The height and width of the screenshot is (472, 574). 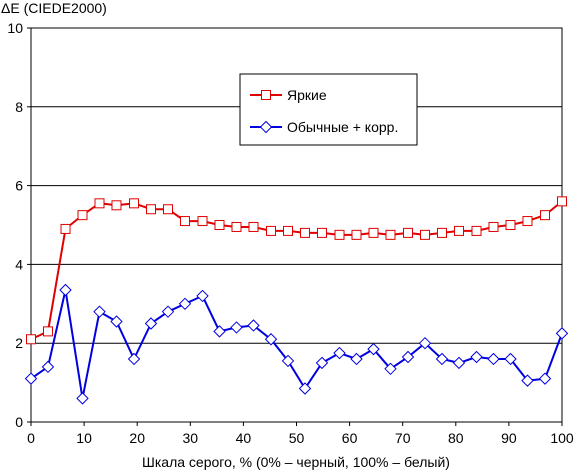 I want to click on x-tick-label: 90, so click(x=509, y=438).